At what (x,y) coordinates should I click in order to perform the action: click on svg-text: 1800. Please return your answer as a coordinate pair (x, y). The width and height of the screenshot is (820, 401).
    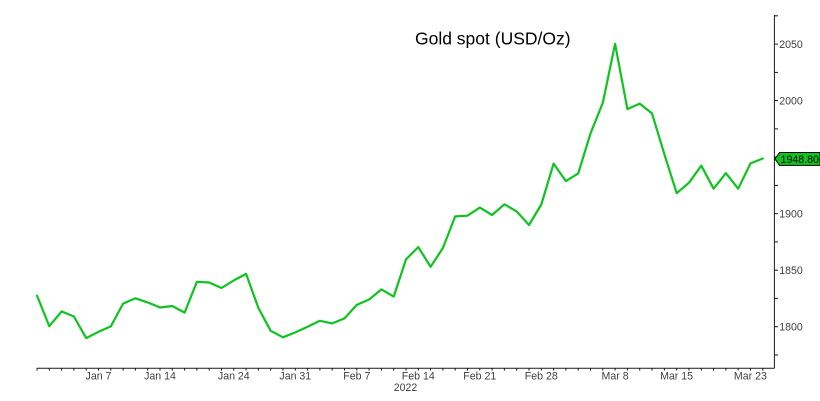
    Looking at the image, I should click on (791, 328).